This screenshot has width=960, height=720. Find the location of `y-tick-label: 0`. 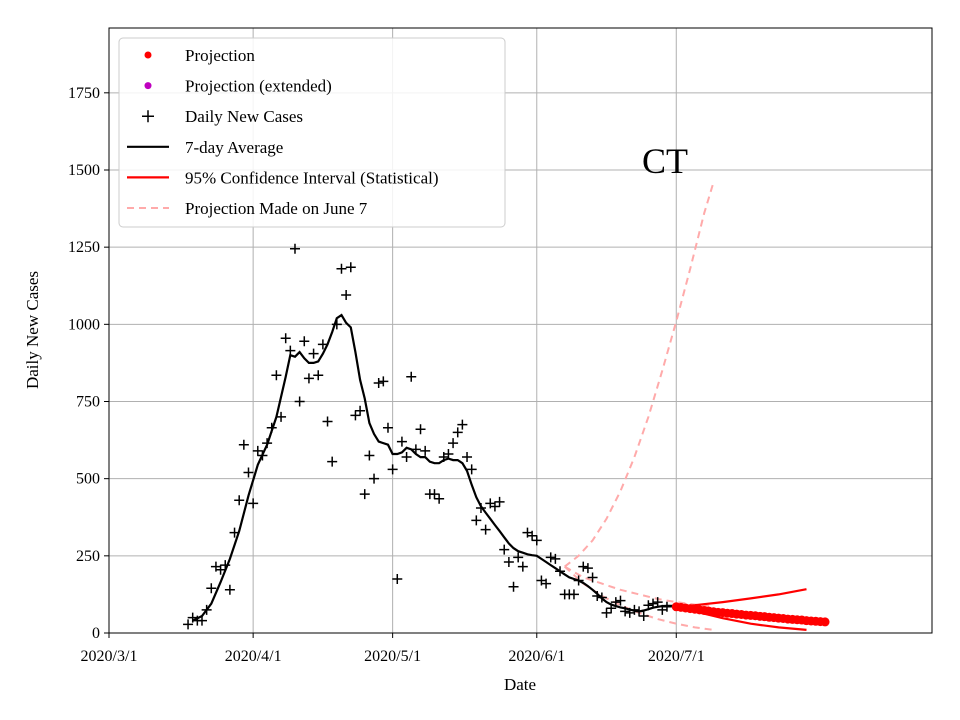

y-tick-label: 0 is located at coordinates (96, 633).